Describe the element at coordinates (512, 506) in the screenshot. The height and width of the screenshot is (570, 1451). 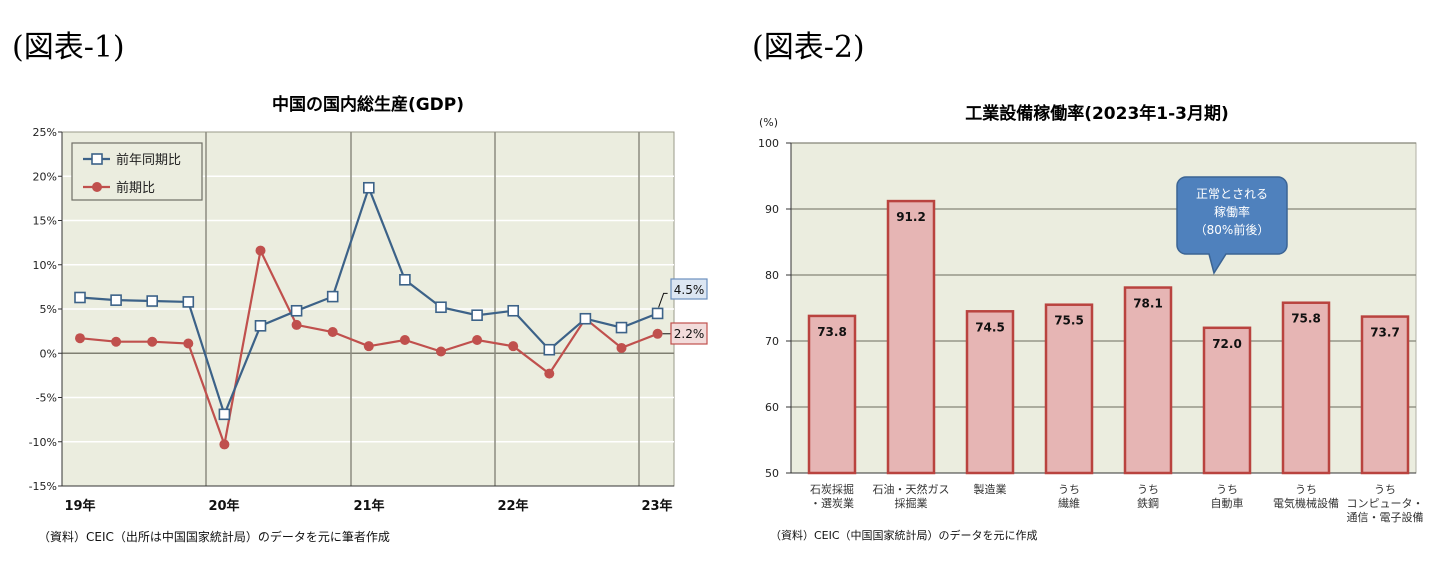
I see `x-tick-label: 22年` at that location.